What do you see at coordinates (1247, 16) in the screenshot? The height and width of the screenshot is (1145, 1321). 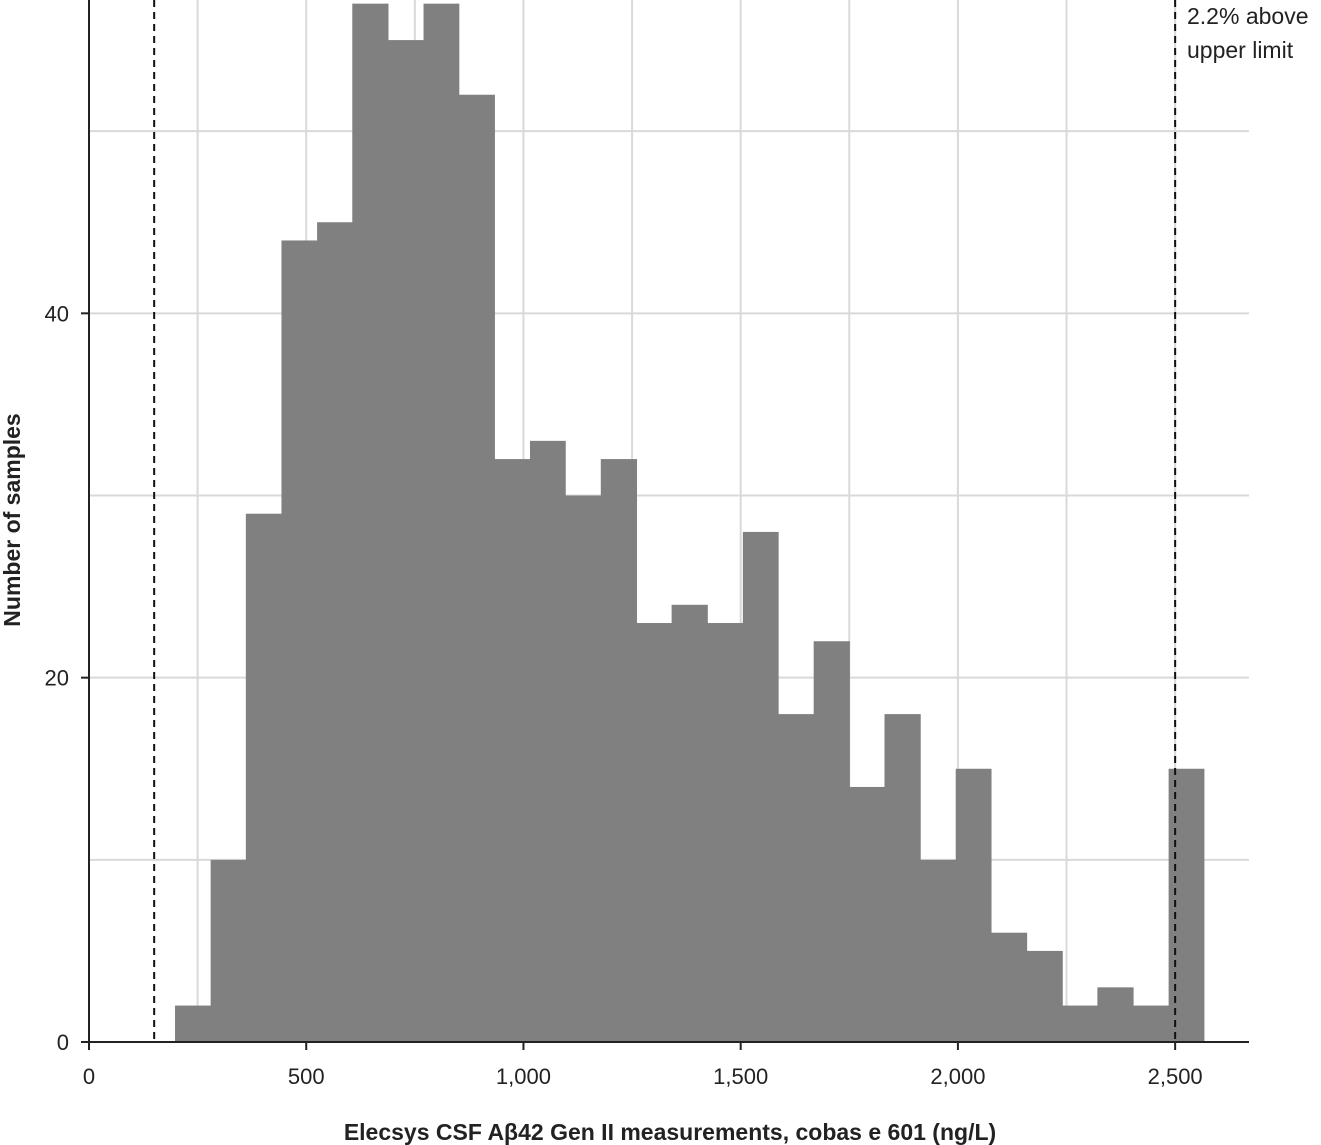 I see `annotation-line: 2.2% above` at bounding box center [1247, 16].